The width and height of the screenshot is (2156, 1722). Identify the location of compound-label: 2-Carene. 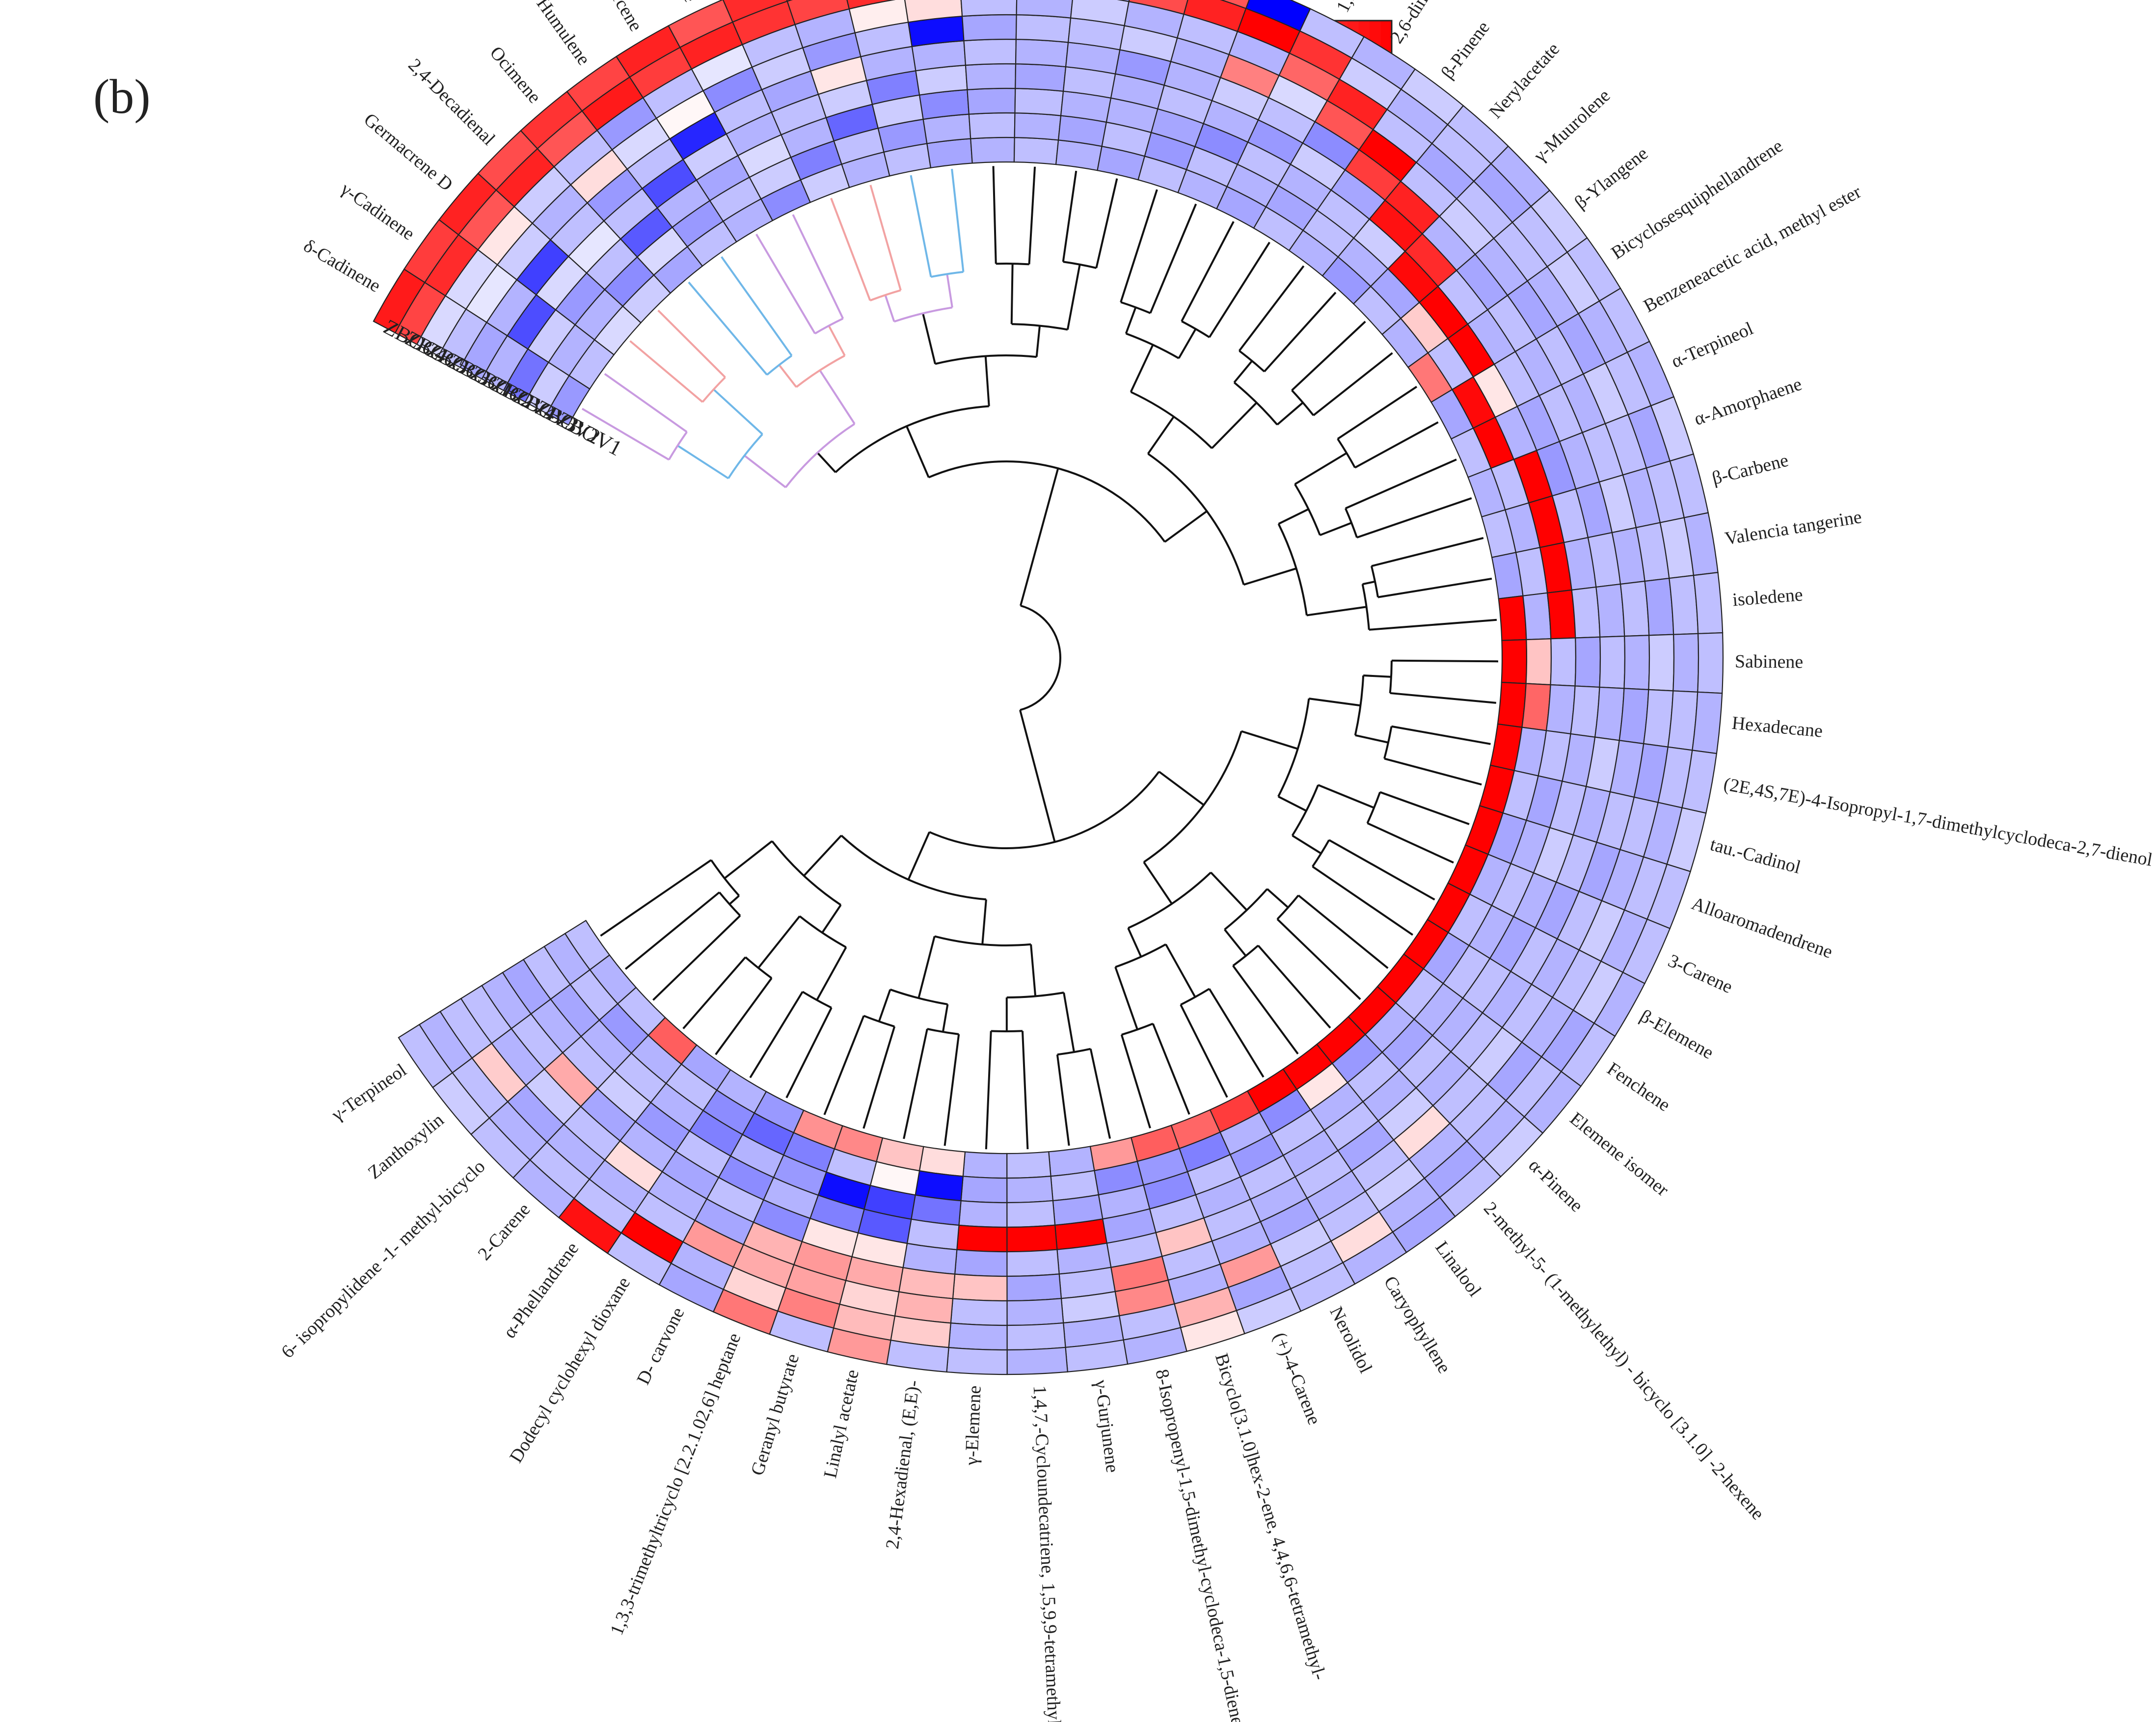
(504, 1232).